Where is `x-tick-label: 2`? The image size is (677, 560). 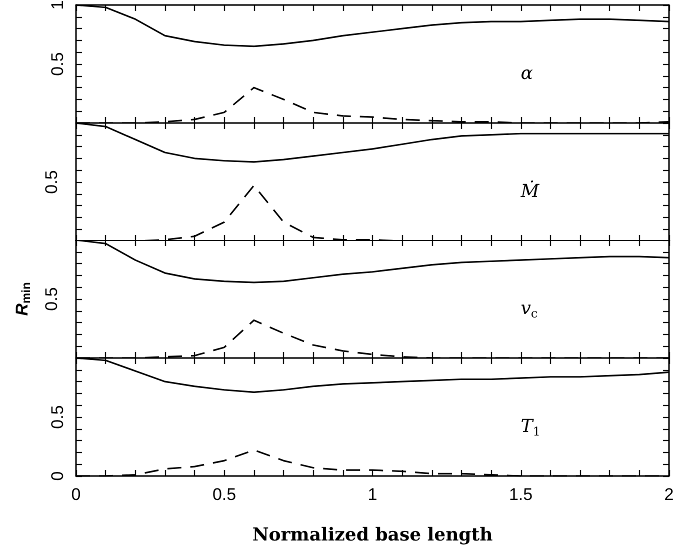
x-tick-label: 2 is located at coordinates (669, 494).